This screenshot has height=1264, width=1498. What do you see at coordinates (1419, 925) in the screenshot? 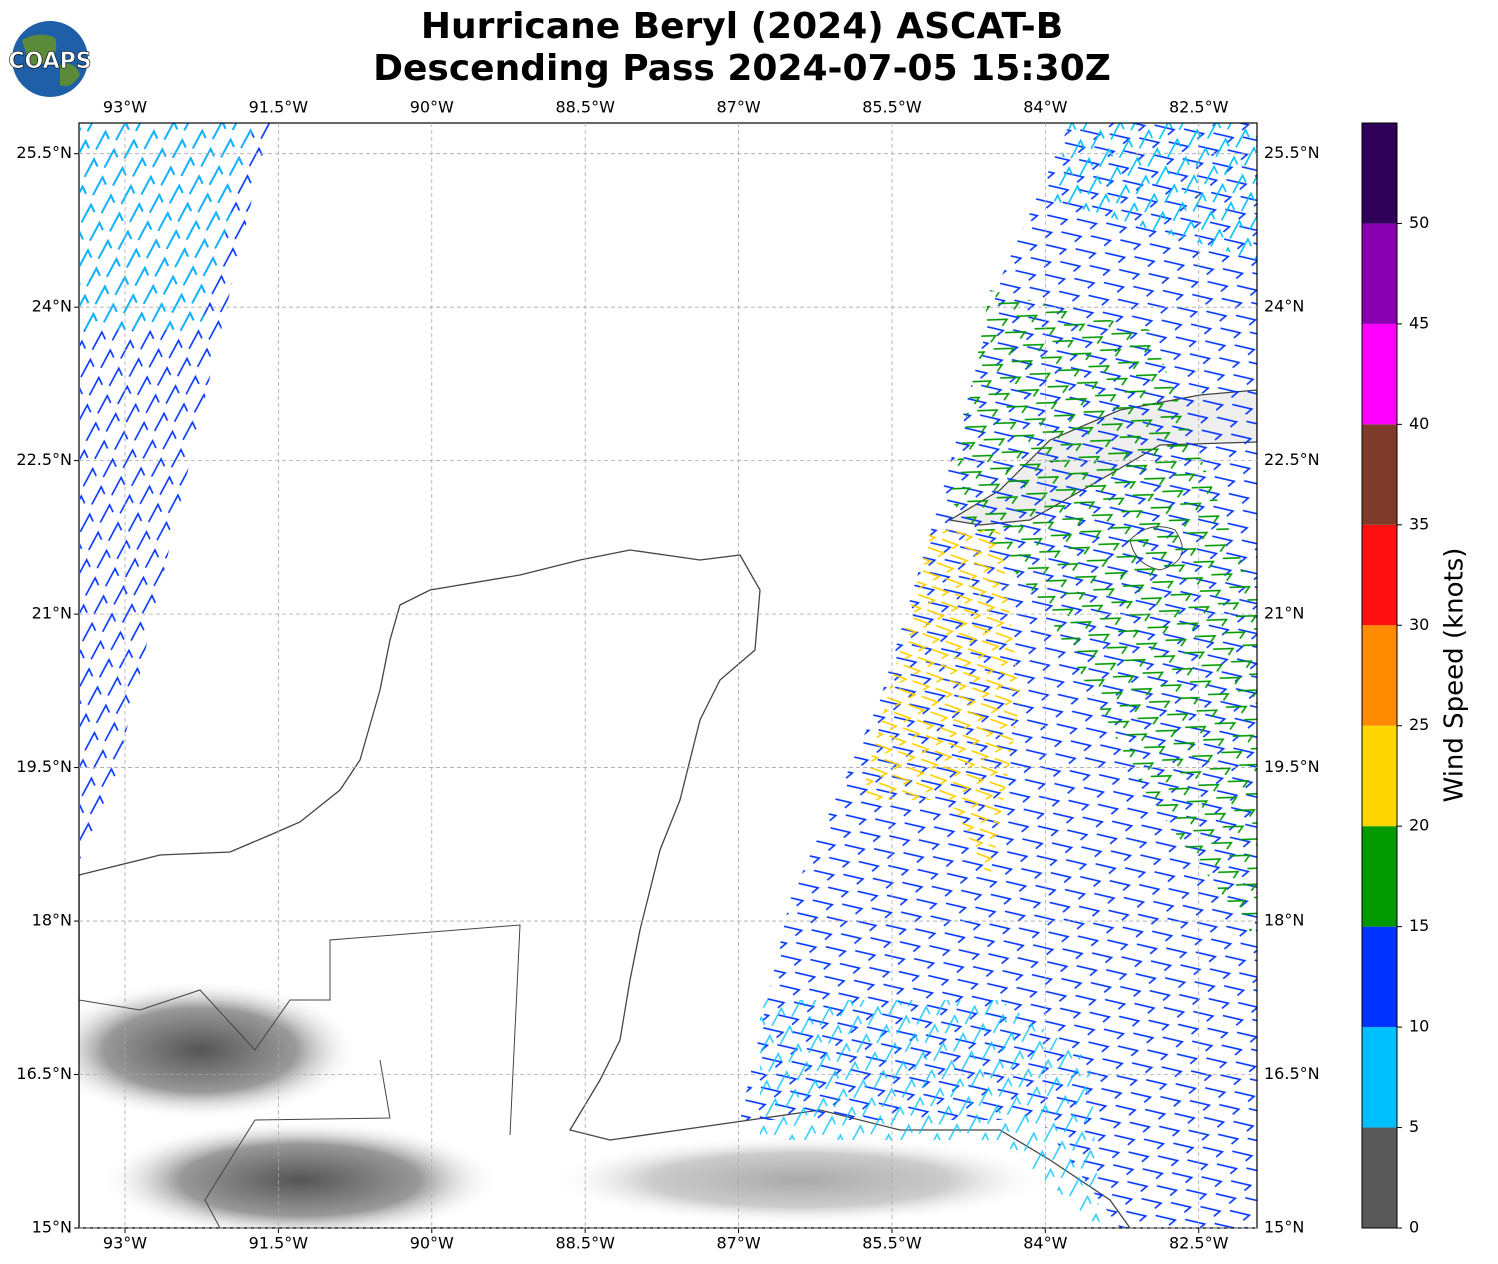
I see `colorbar-tick-label: 15` at bounding box center [1419, 925].